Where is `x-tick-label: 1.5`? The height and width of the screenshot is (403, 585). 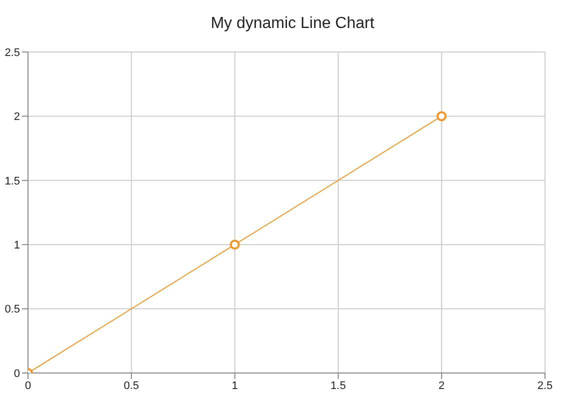
x-tick-label: 1.5 is located at coordinates (338, 386).